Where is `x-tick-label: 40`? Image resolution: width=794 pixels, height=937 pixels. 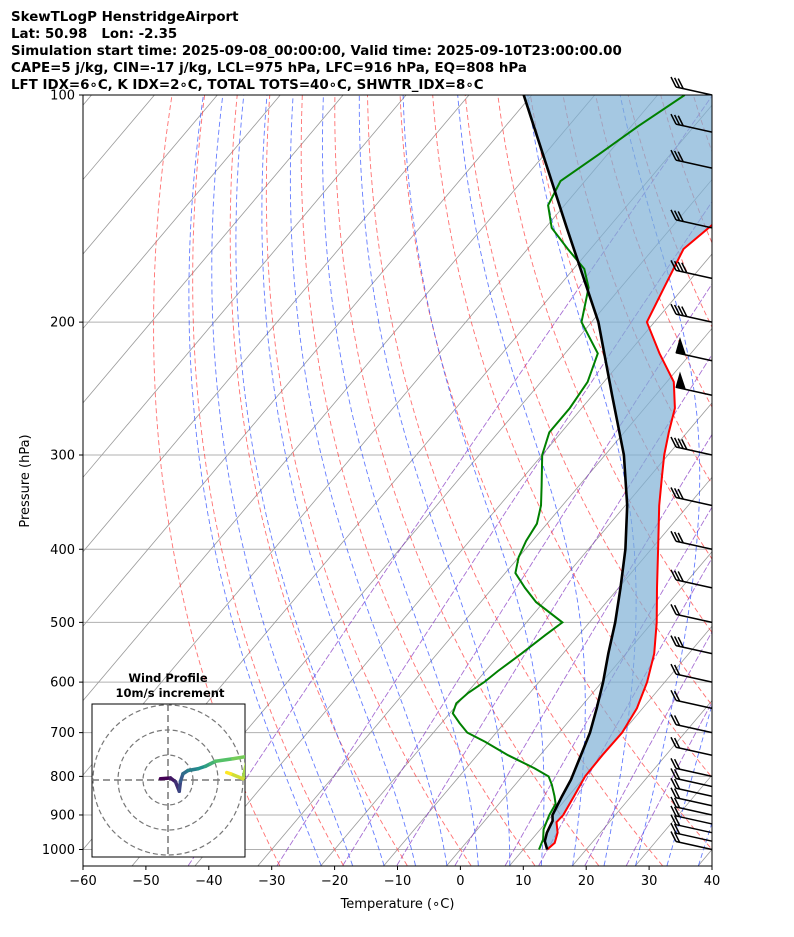
x-tick-label: 40 is located at coordinates (712, 881).